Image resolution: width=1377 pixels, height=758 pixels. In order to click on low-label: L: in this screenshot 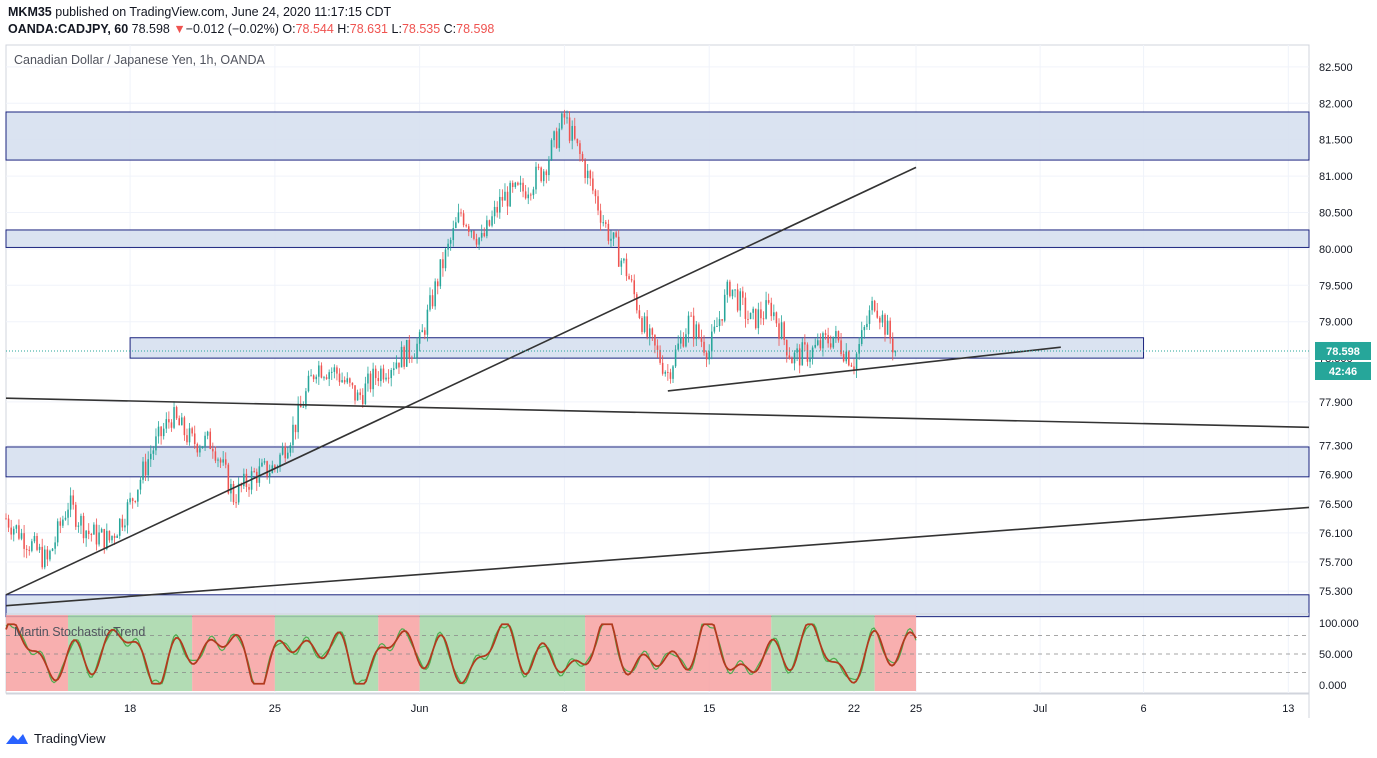, I will do `click(396, 29)`.